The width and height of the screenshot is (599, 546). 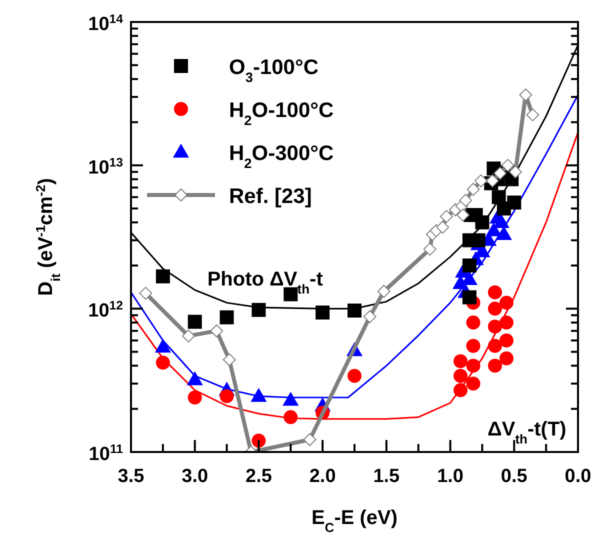 What do you see at coordinates (450, 476) in the screenshot?
I see `x-tick-label: 1.0` at bounding box center [450, 476].